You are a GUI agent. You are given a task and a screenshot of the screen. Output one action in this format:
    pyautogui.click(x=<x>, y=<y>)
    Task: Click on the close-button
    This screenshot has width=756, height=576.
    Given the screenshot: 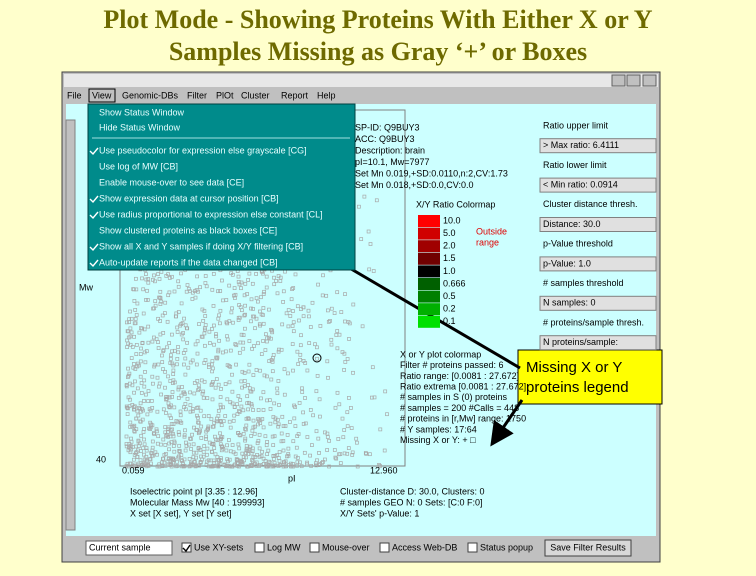 What is the action you would take?
    pyautogui.click(x=649, y=80)
    